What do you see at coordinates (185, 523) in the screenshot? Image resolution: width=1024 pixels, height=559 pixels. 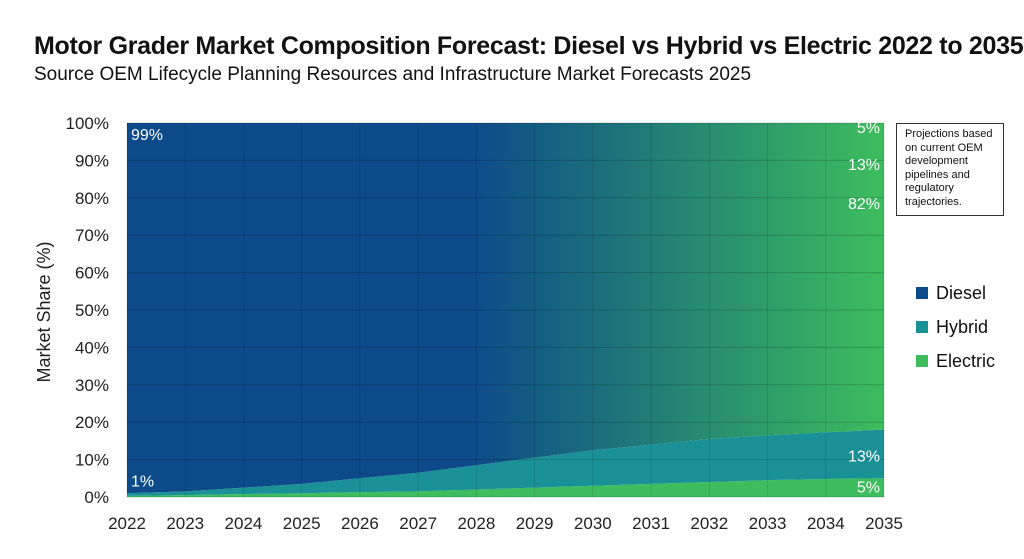 I see `x-tick-label: 2023` at bounding box center [185, 523].